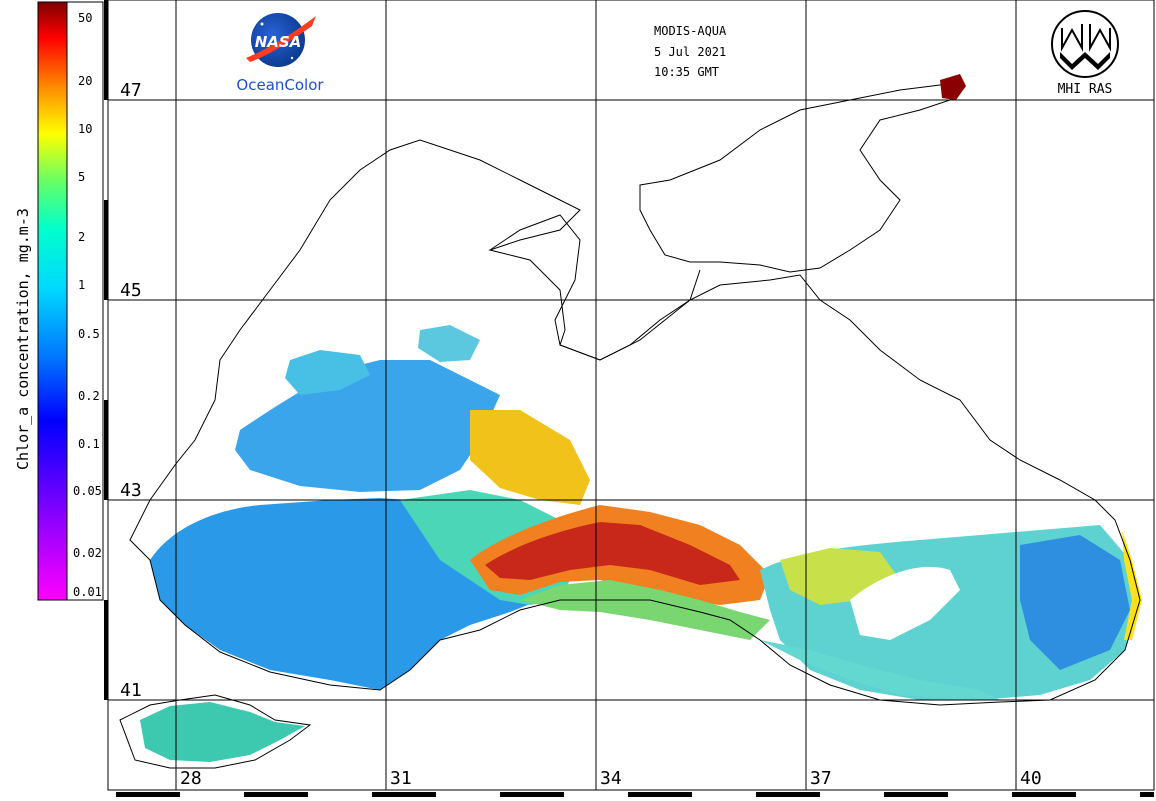  Describe the element at coordinates (280, 85) in the screenshot. I see `oceancolor-wordmark: OceanColor` at that location.